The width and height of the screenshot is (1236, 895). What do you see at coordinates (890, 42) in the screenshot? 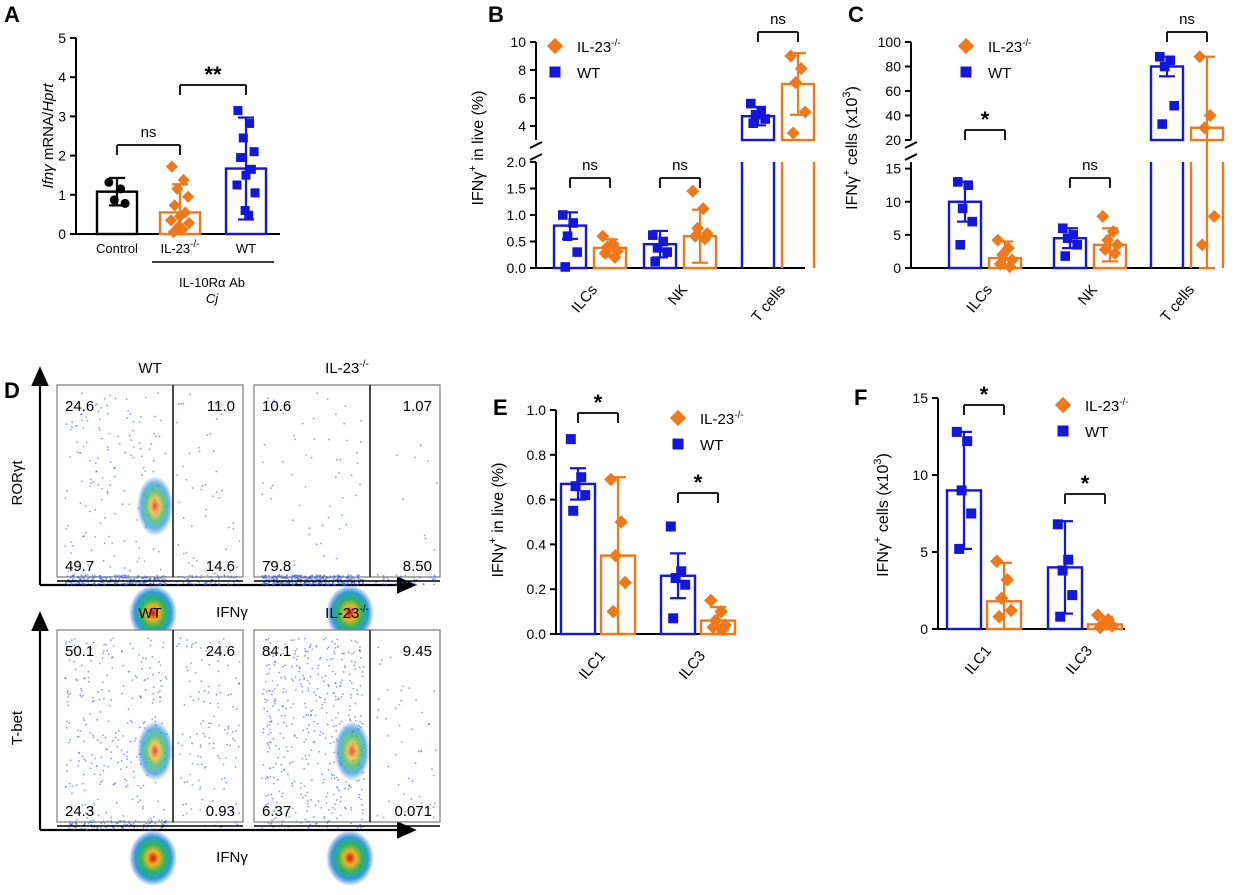
I see `y-tick-label: 100` at bounding box center [890, 42].